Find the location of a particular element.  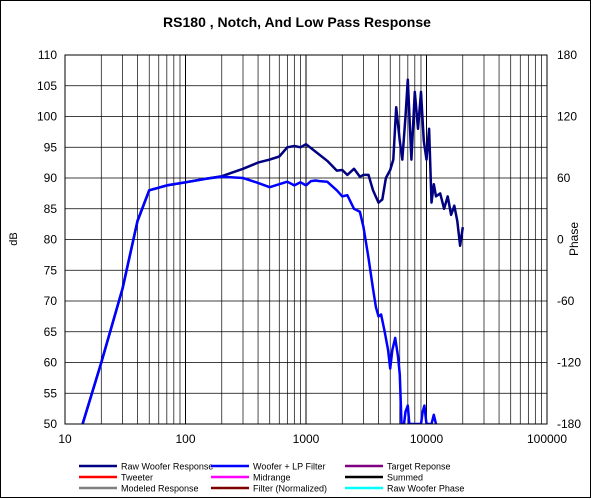

y2-tick-label: 180 is located at coordinates (567, 55).